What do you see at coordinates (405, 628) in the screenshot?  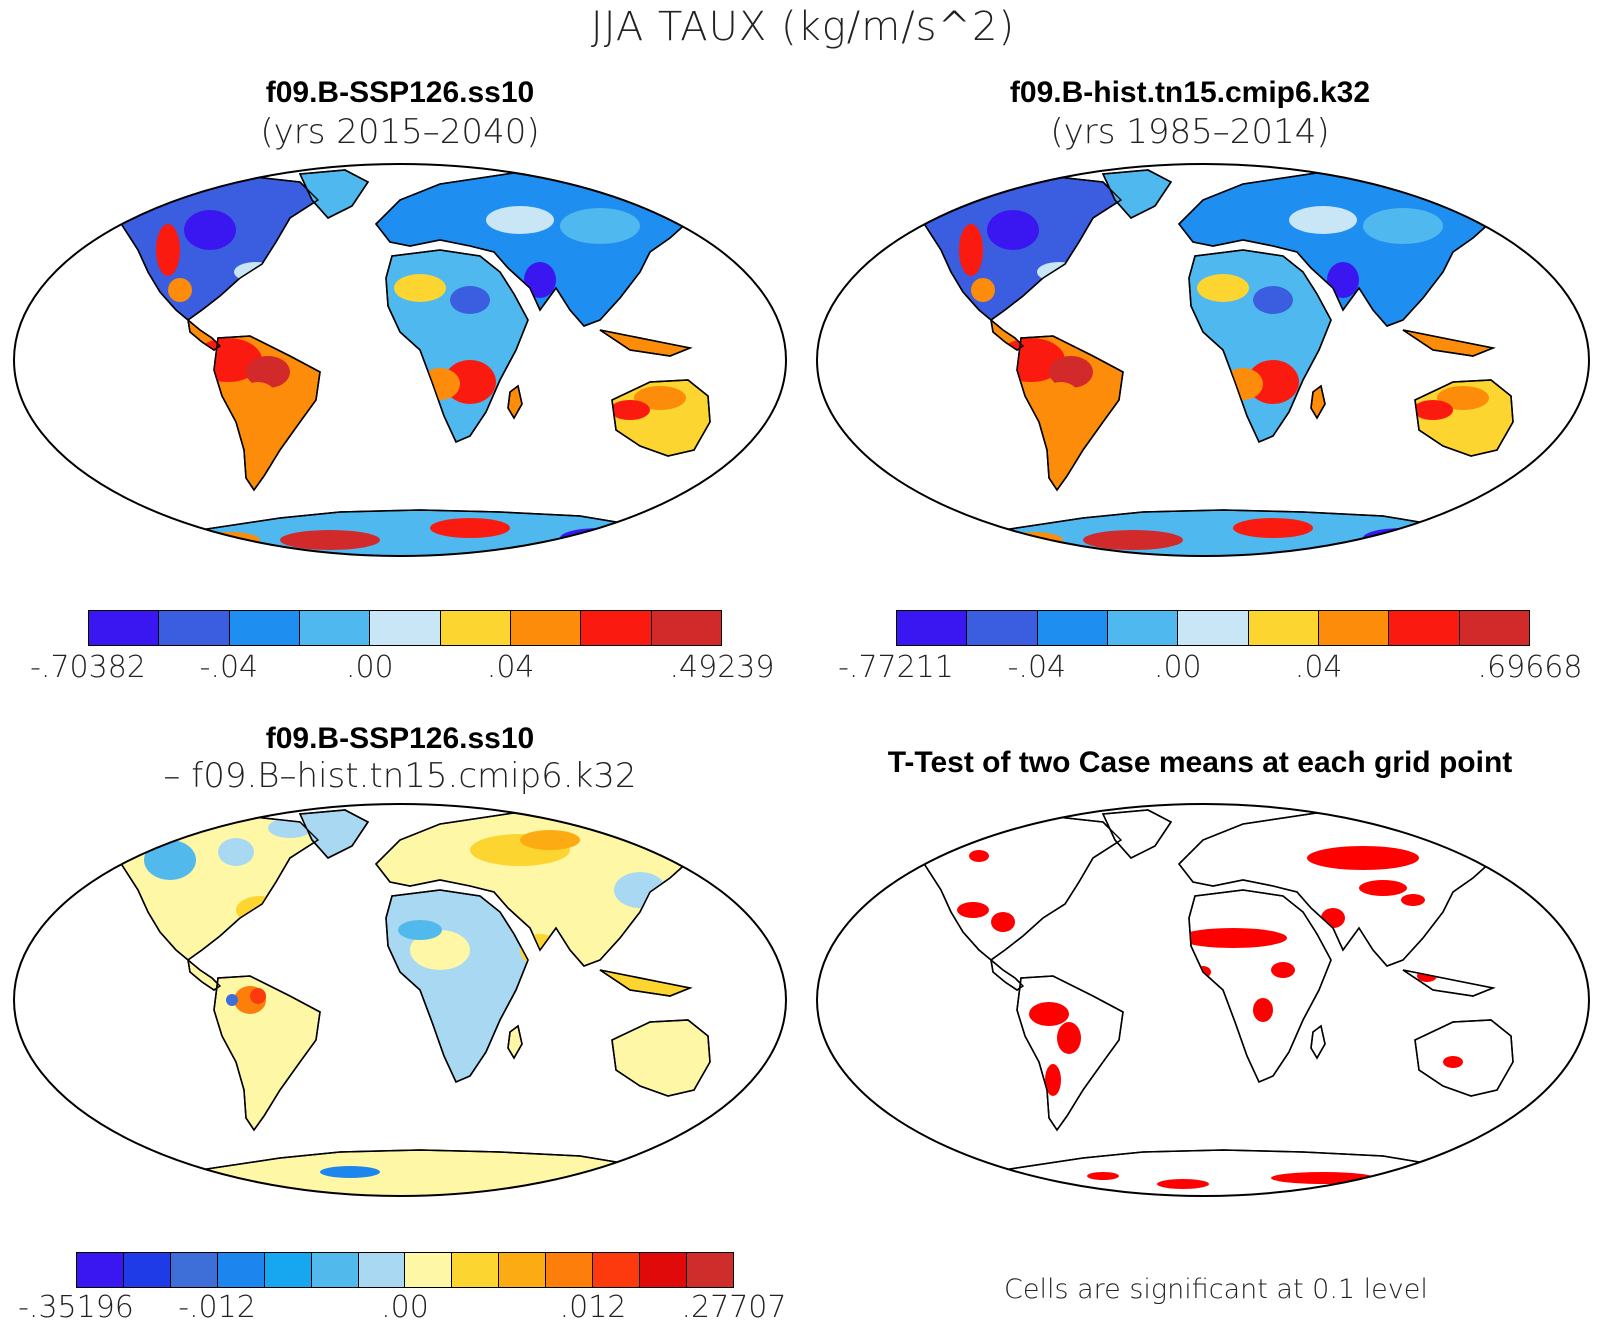 I see `panel-1-colorbar` at bounding box center [405, 628].